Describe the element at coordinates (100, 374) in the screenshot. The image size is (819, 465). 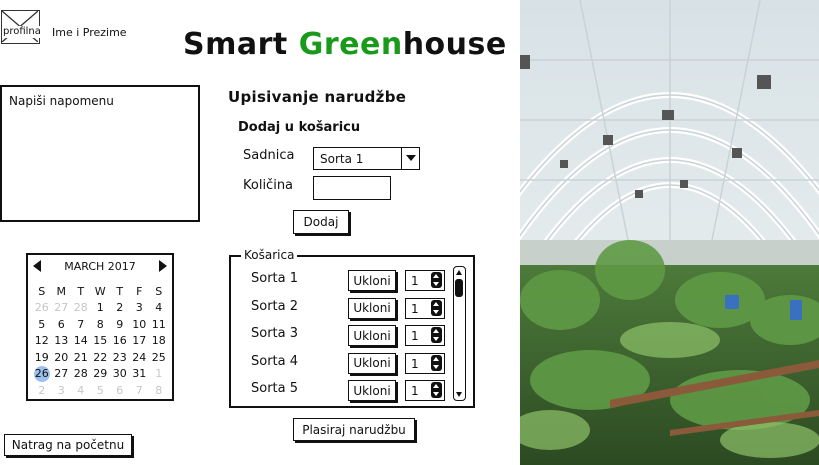
I see `calendar-day: 29` at that location.